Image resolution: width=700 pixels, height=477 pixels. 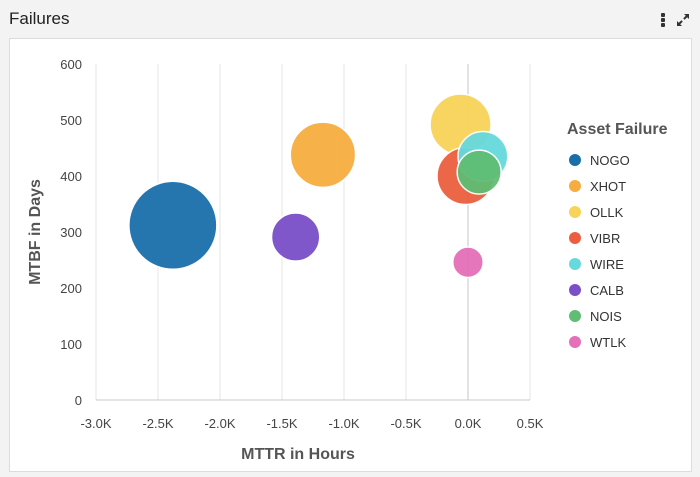 I want to click on legend-swatch-vibr, so click(x=575, y=238).